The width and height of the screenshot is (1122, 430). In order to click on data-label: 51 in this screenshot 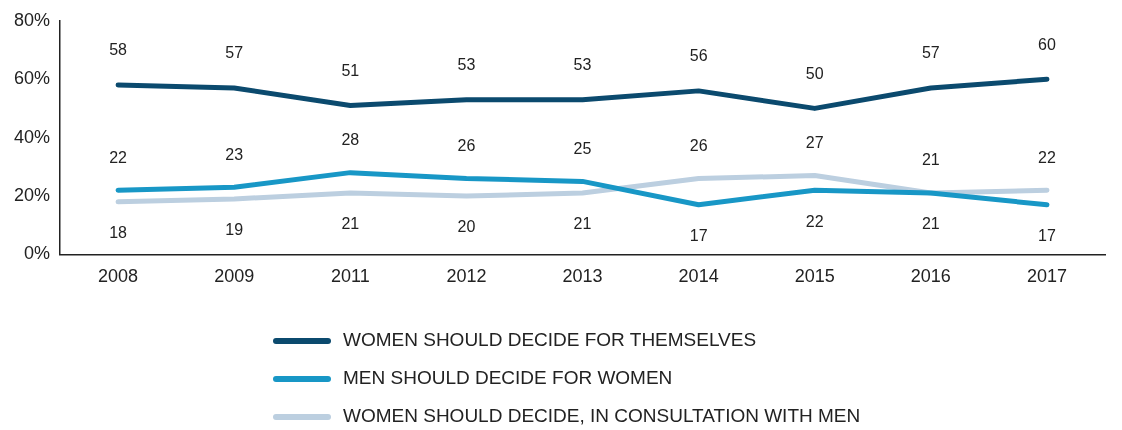, I will do `click(350, 70)`.